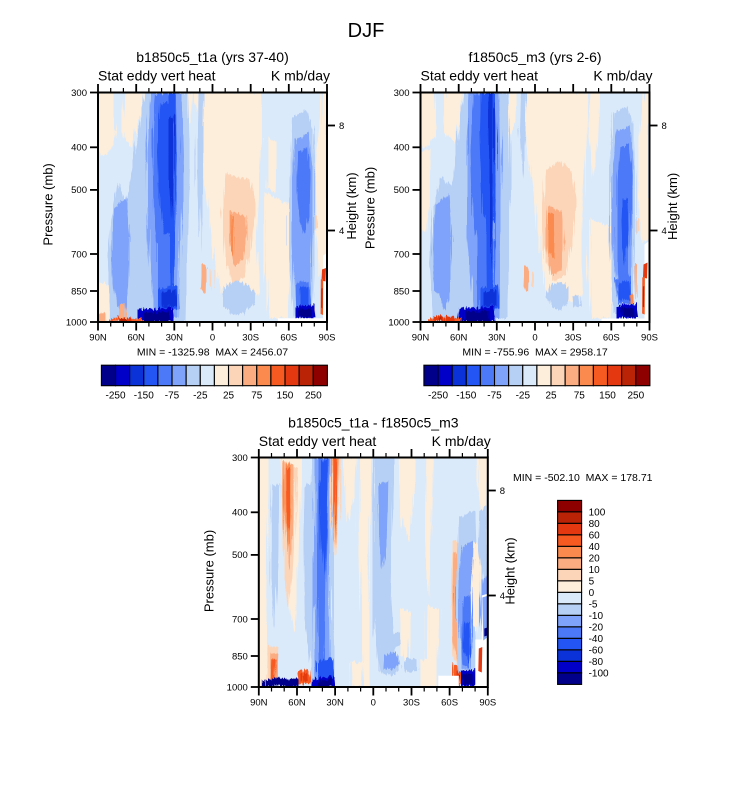  I want to click on svg-text: b1850c5_t1a - f1850c5_m3, so click(373, 423).